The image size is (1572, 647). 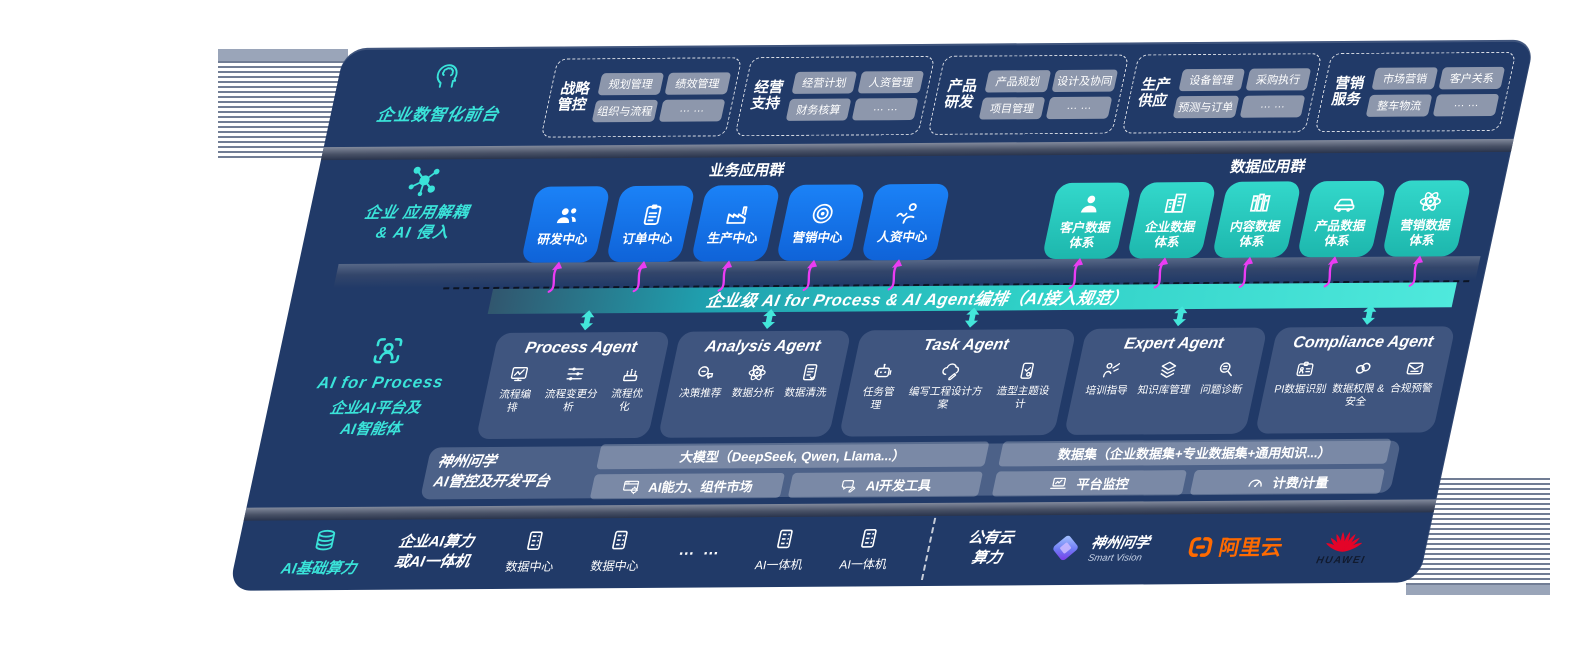 What do you see at coordinates (1278, 79) in the screenshot?
I see `module-chip: 采购执行` at bounding box center [1278, 79].